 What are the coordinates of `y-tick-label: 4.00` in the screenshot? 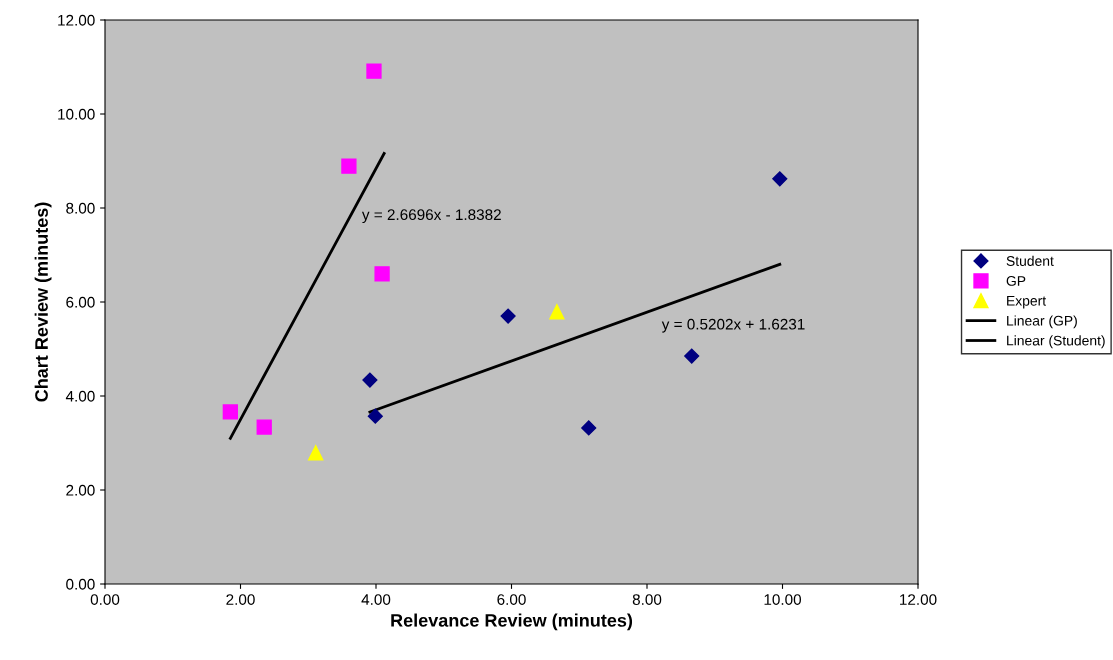 It's located at (80, 396).